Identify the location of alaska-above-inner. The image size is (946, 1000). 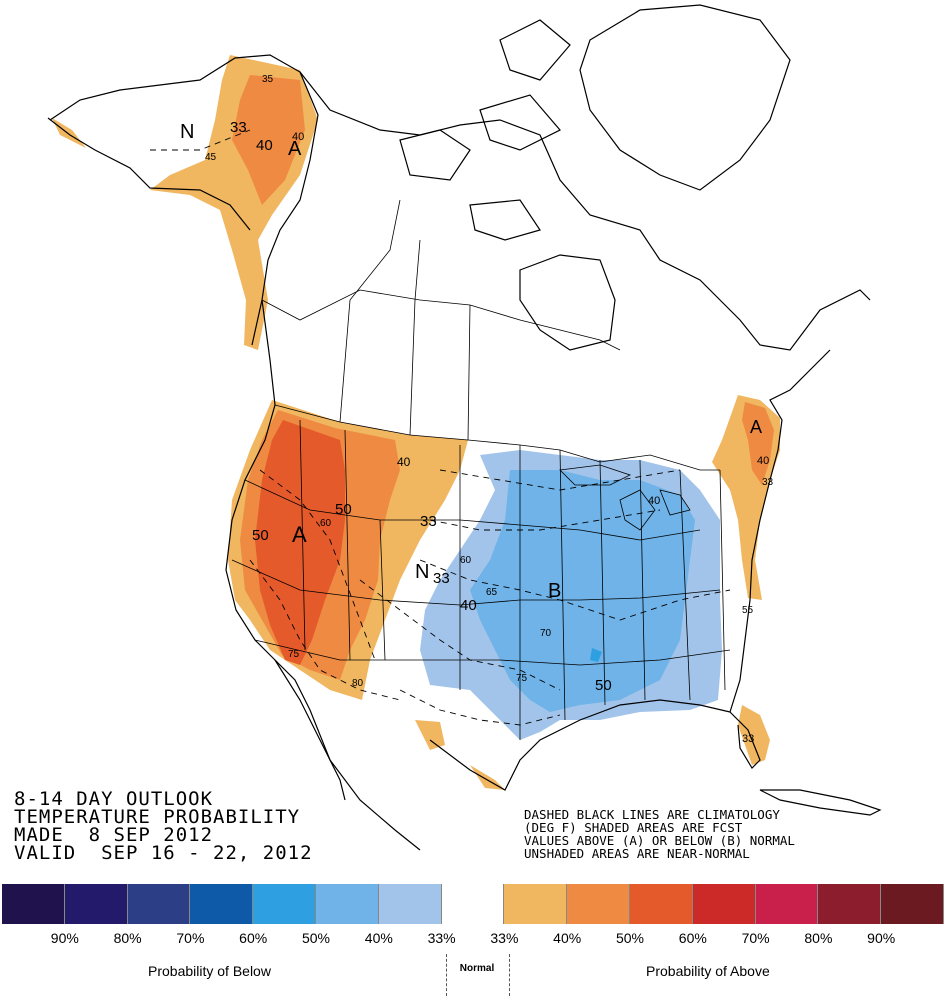
(268, 140).